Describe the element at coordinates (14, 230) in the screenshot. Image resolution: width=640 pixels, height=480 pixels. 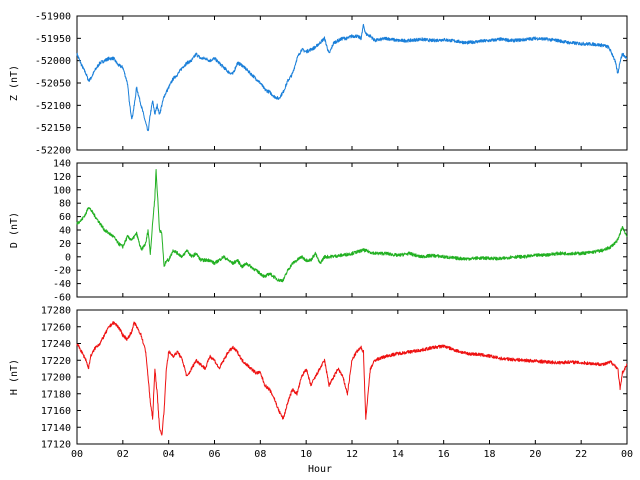
I see `y-axis-label: D (nT)` at that location.